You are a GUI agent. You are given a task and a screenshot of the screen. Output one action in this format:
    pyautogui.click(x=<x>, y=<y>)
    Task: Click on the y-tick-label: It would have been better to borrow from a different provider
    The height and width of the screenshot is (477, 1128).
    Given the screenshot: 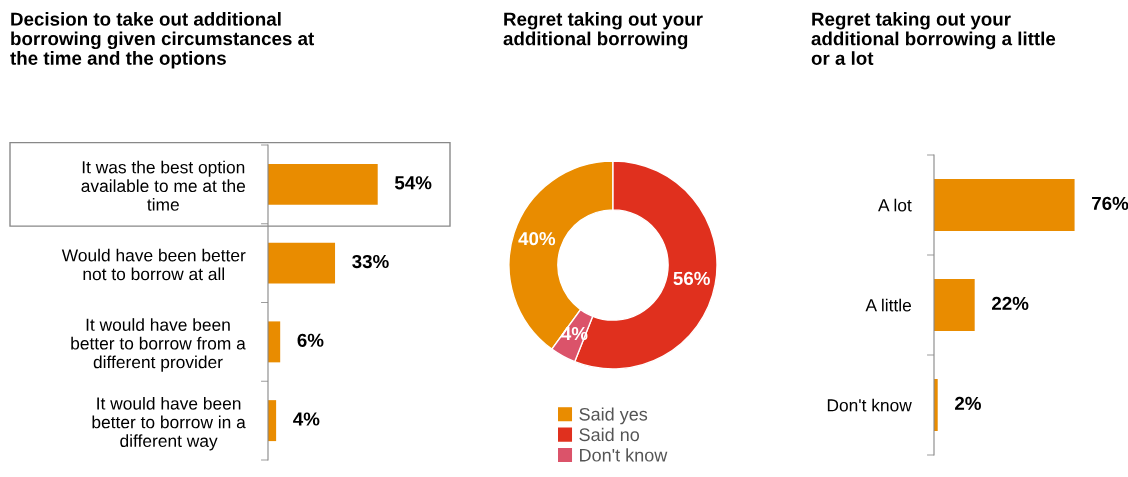 What is the action you would take?
    pyautogui.click(x=158, y=345)
    